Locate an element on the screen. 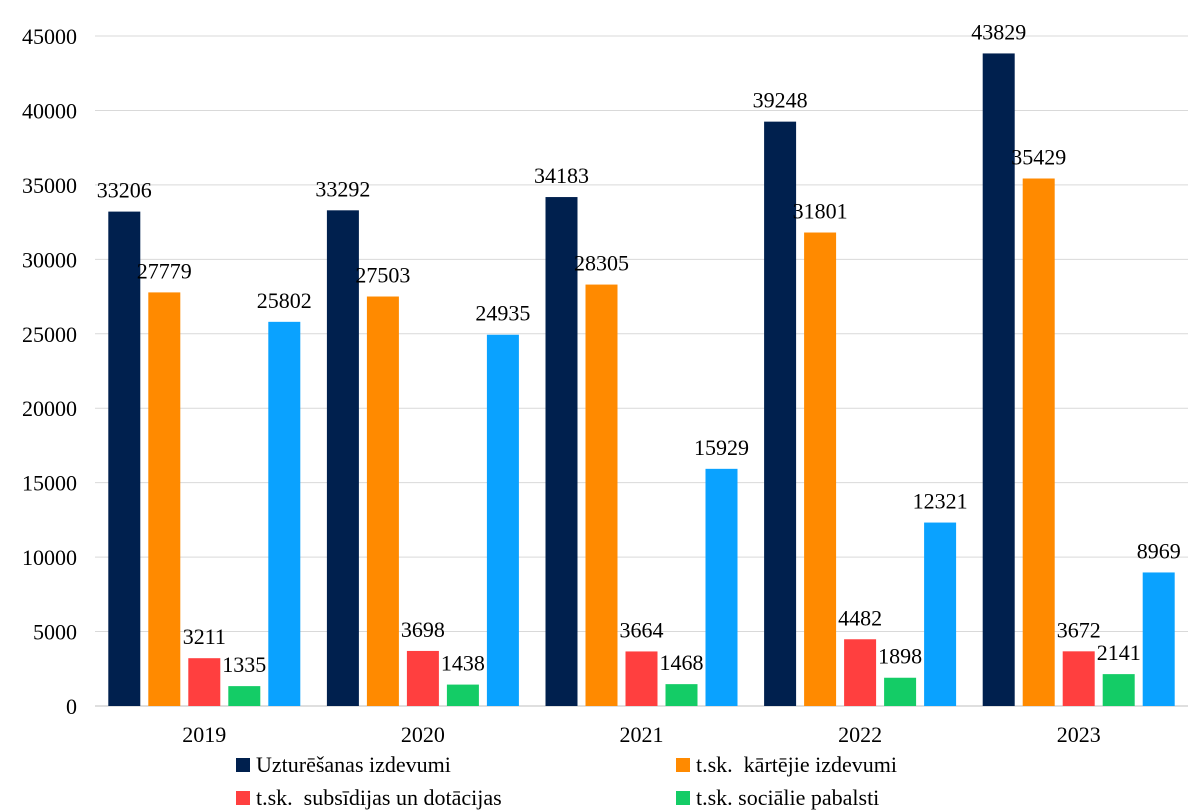  y-tick-label: 15000 is located at coordinates (49, 483).